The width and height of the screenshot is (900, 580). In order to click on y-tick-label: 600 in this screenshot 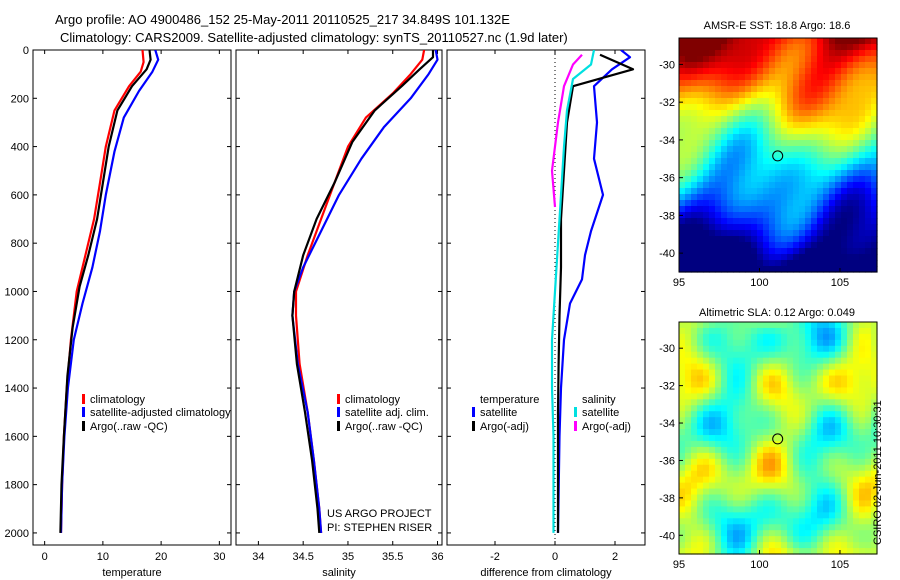, I will do `click(20, 196)`.